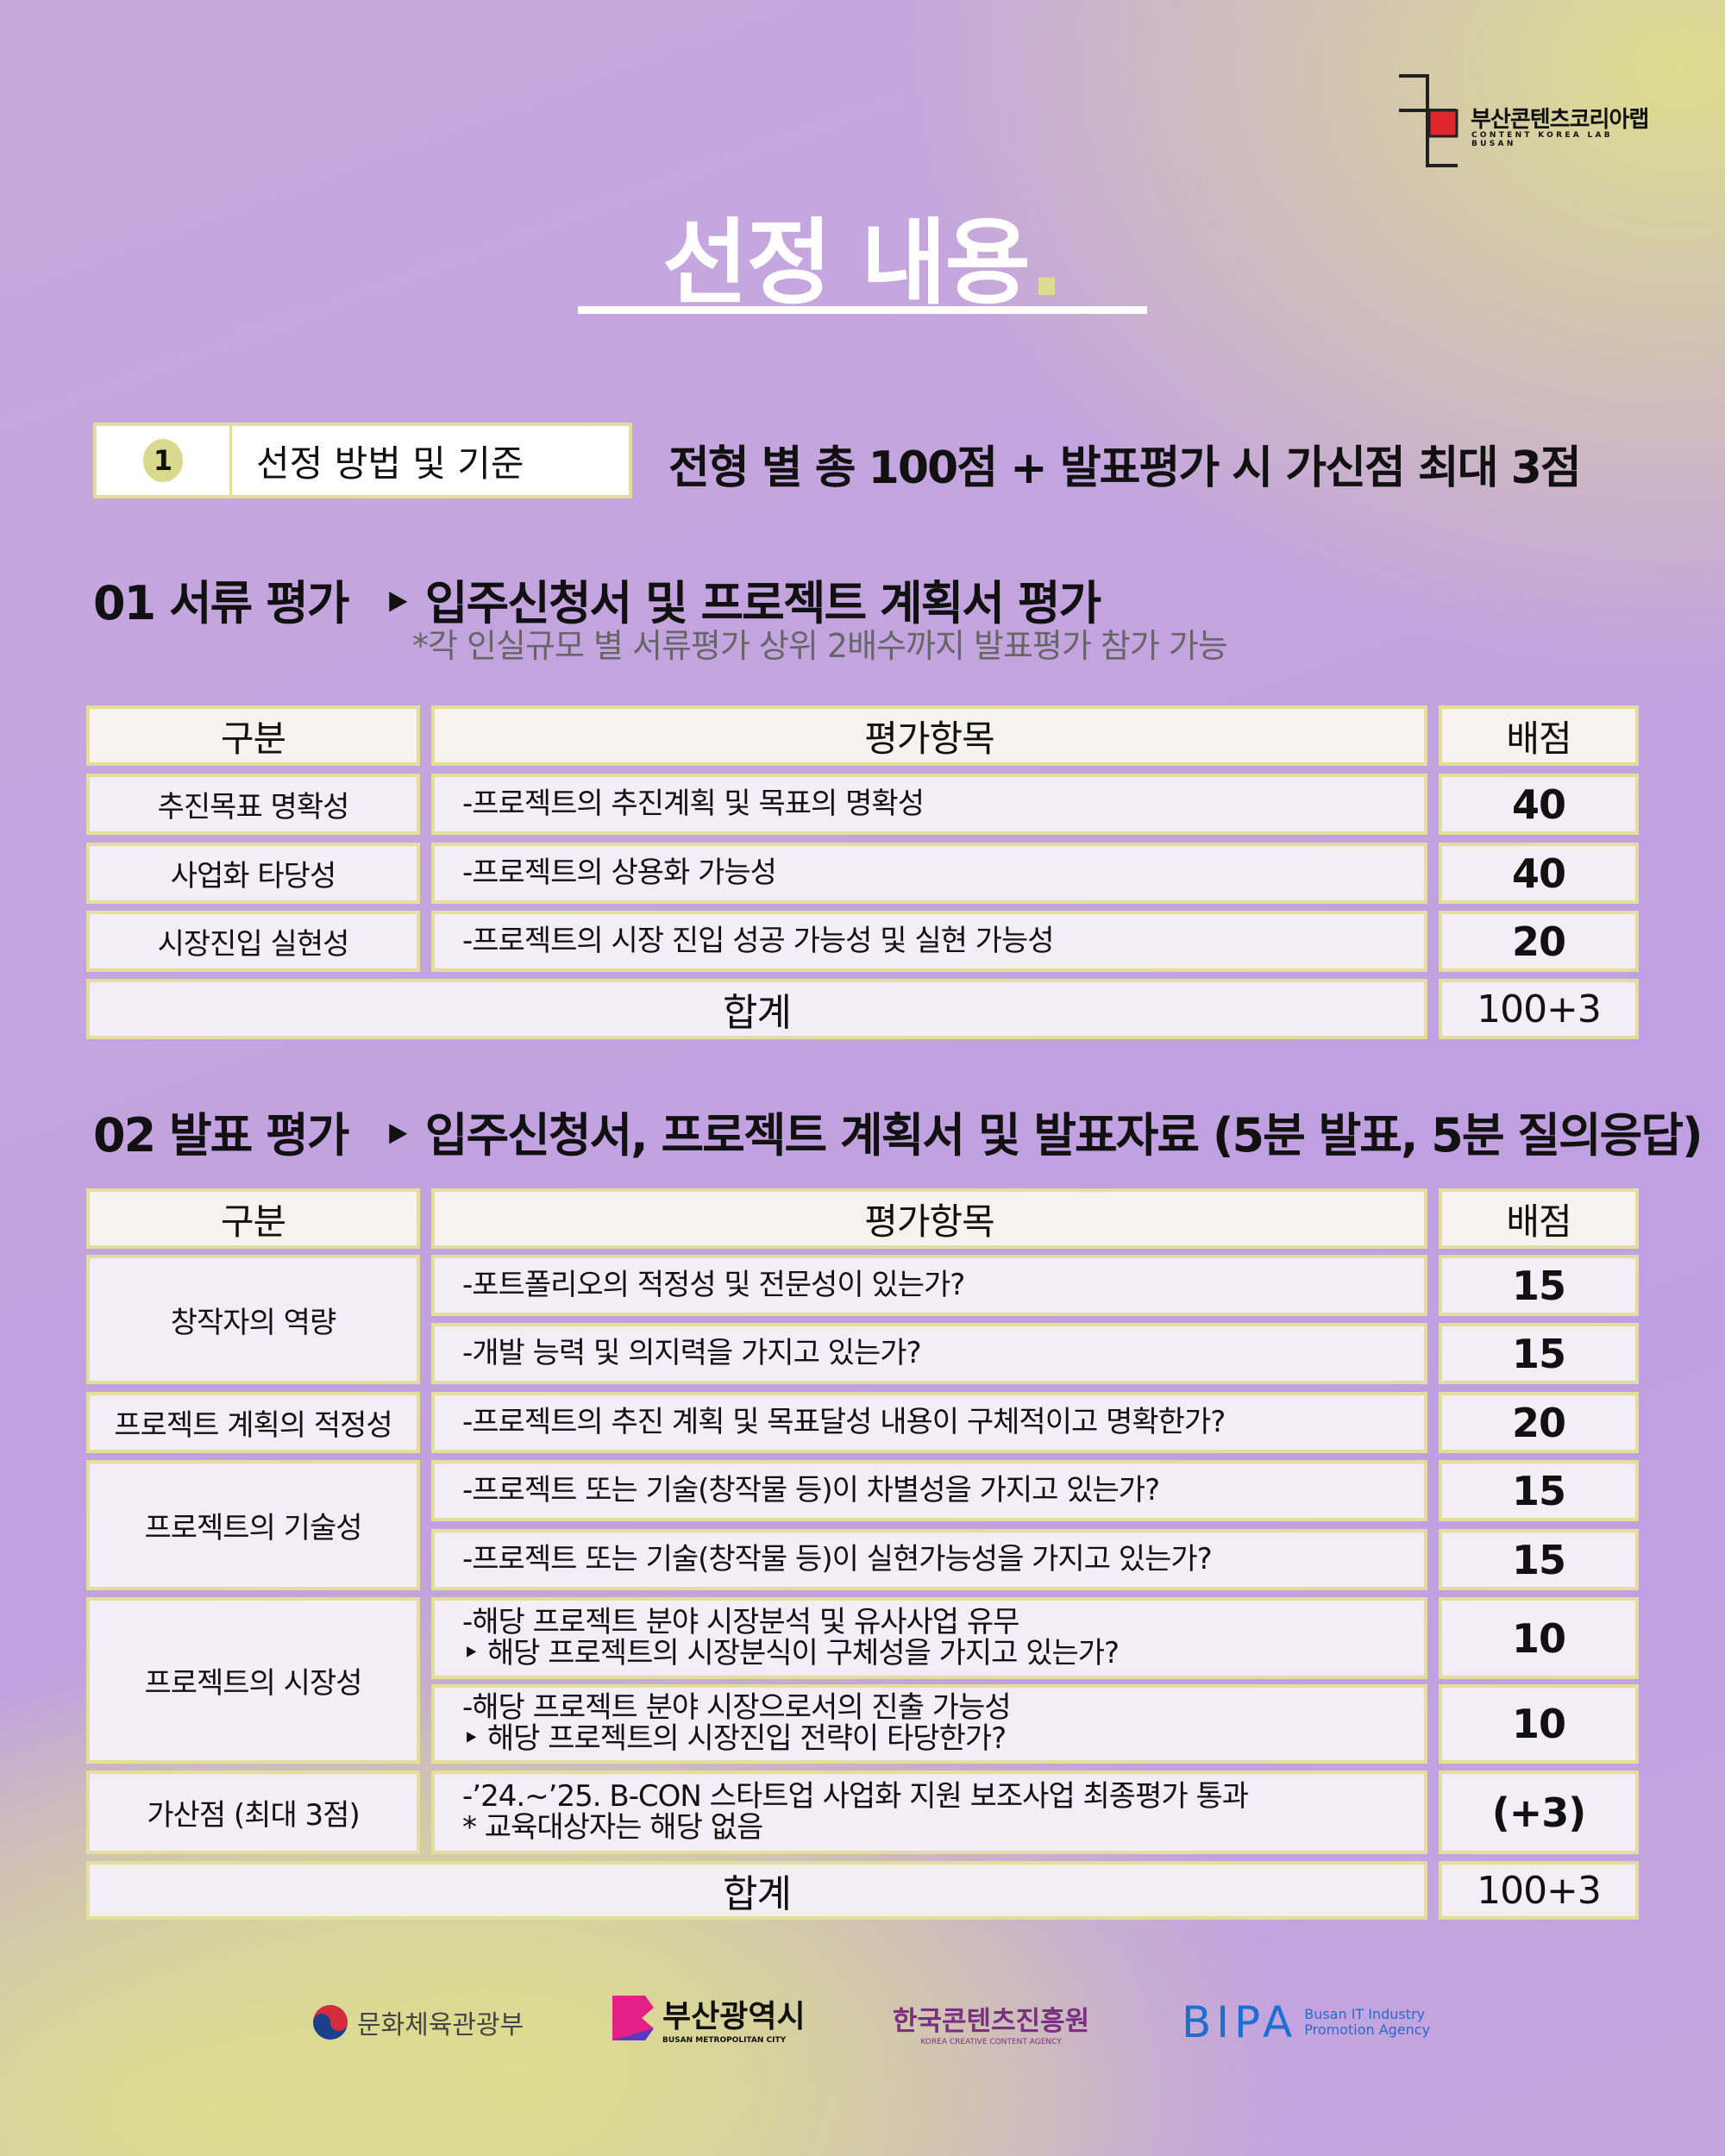 The image size is (1725, 2156). What do you see at coordinates (1428, 120) in the screenshot?
I see `logo-mark-icon` at bounding box center [1428, 120].